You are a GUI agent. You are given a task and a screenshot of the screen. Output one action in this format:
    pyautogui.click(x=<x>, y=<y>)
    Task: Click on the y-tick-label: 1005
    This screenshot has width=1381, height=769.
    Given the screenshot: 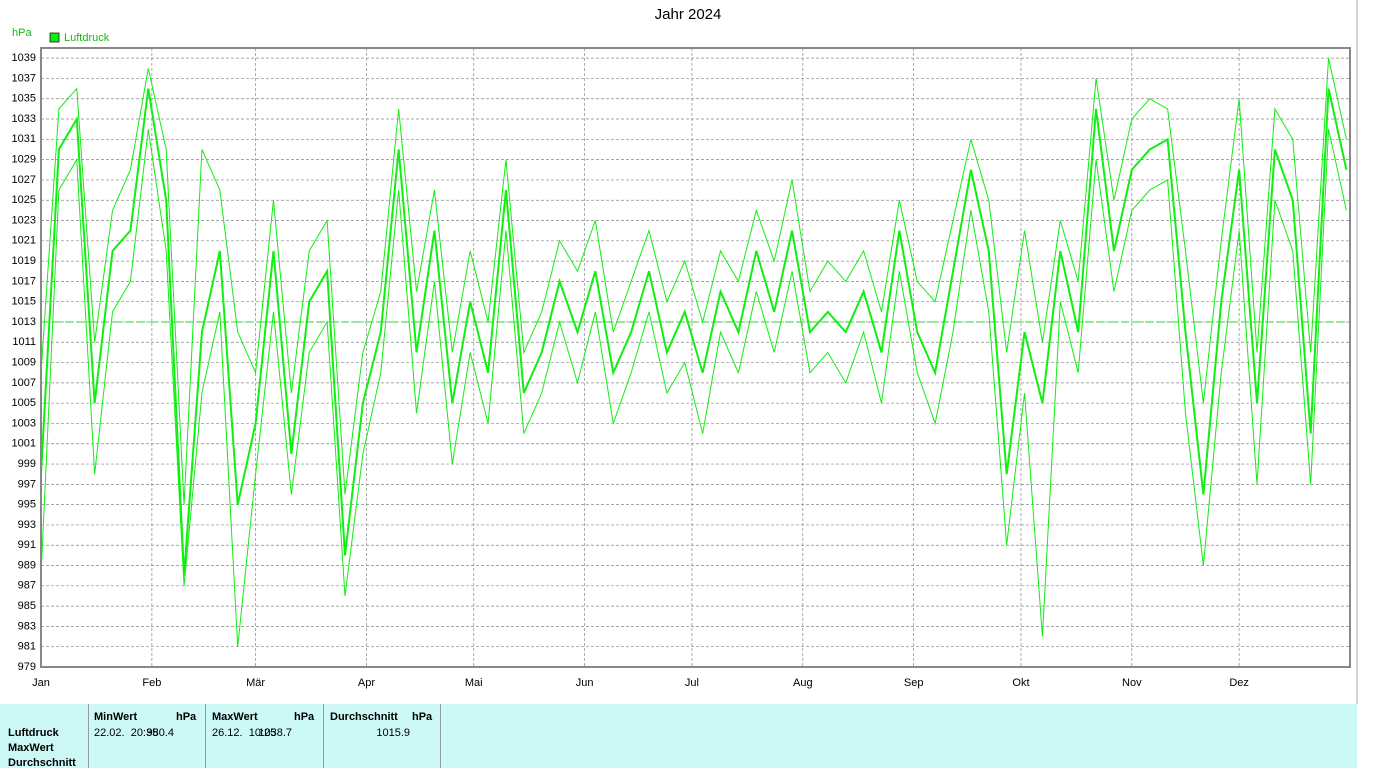 What is the action you would take?
    pyautogui.click(x=24, y=403)
    